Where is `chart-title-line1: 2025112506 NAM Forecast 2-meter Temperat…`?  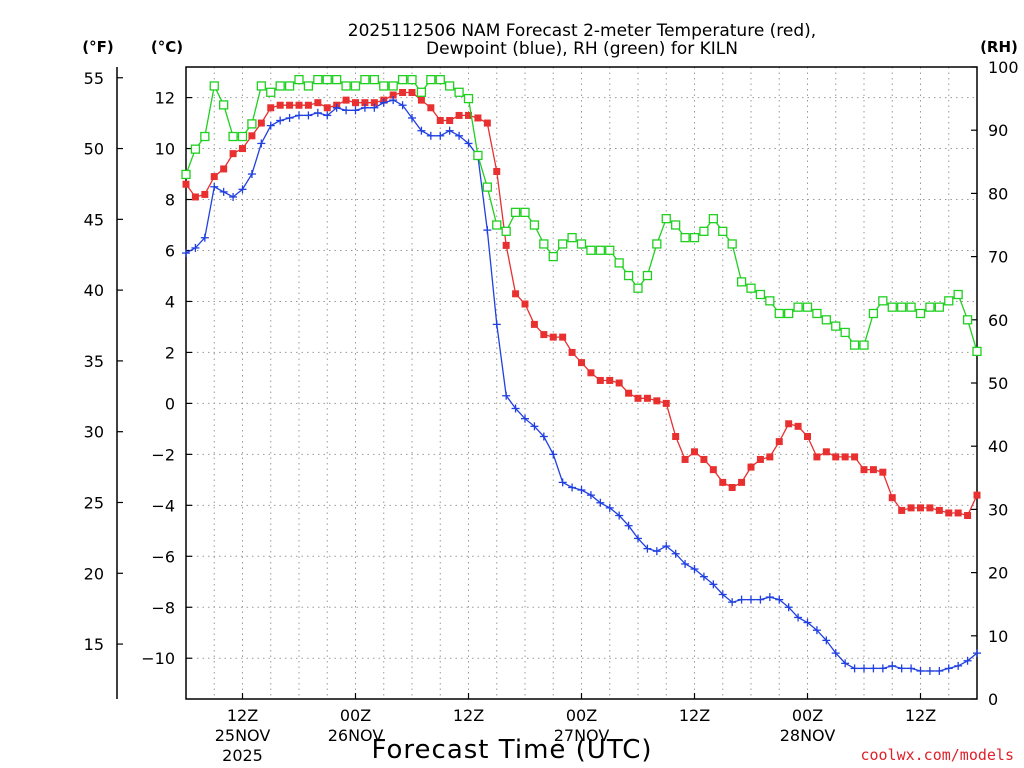
chart-title-line1: 2025112506 NAM Forecast 2-meter Temperat… is located at coordinates (582, 31).